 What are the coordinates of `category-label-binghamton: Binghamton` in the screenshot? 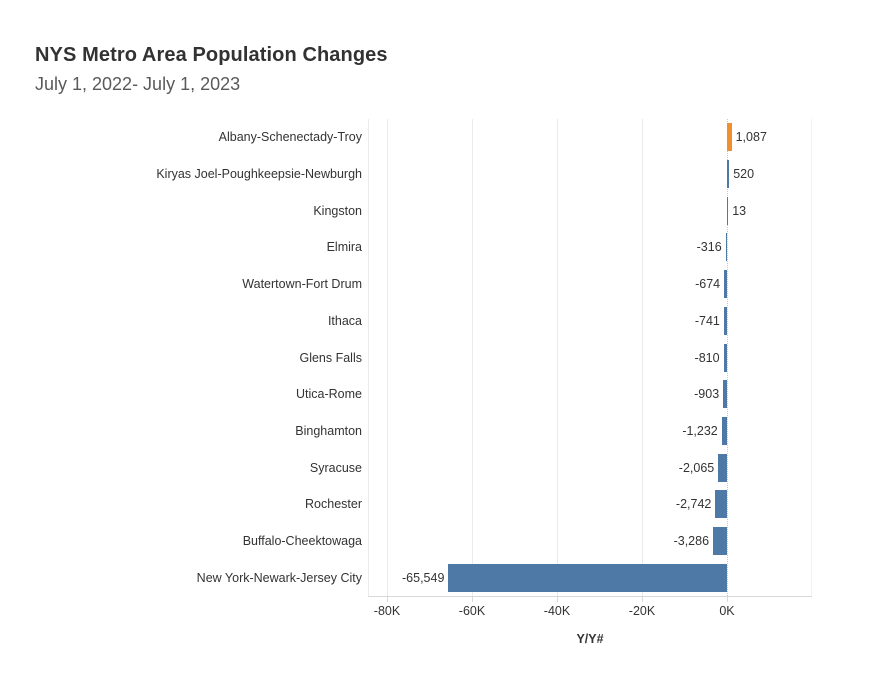 It's located at (328, 430).